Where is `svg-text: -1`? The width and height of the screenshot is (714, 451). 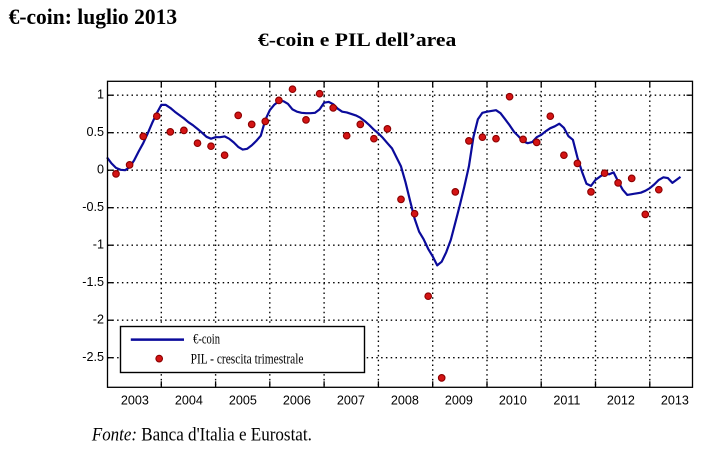 svg-text: -1 is located at coordinates (98, 244).